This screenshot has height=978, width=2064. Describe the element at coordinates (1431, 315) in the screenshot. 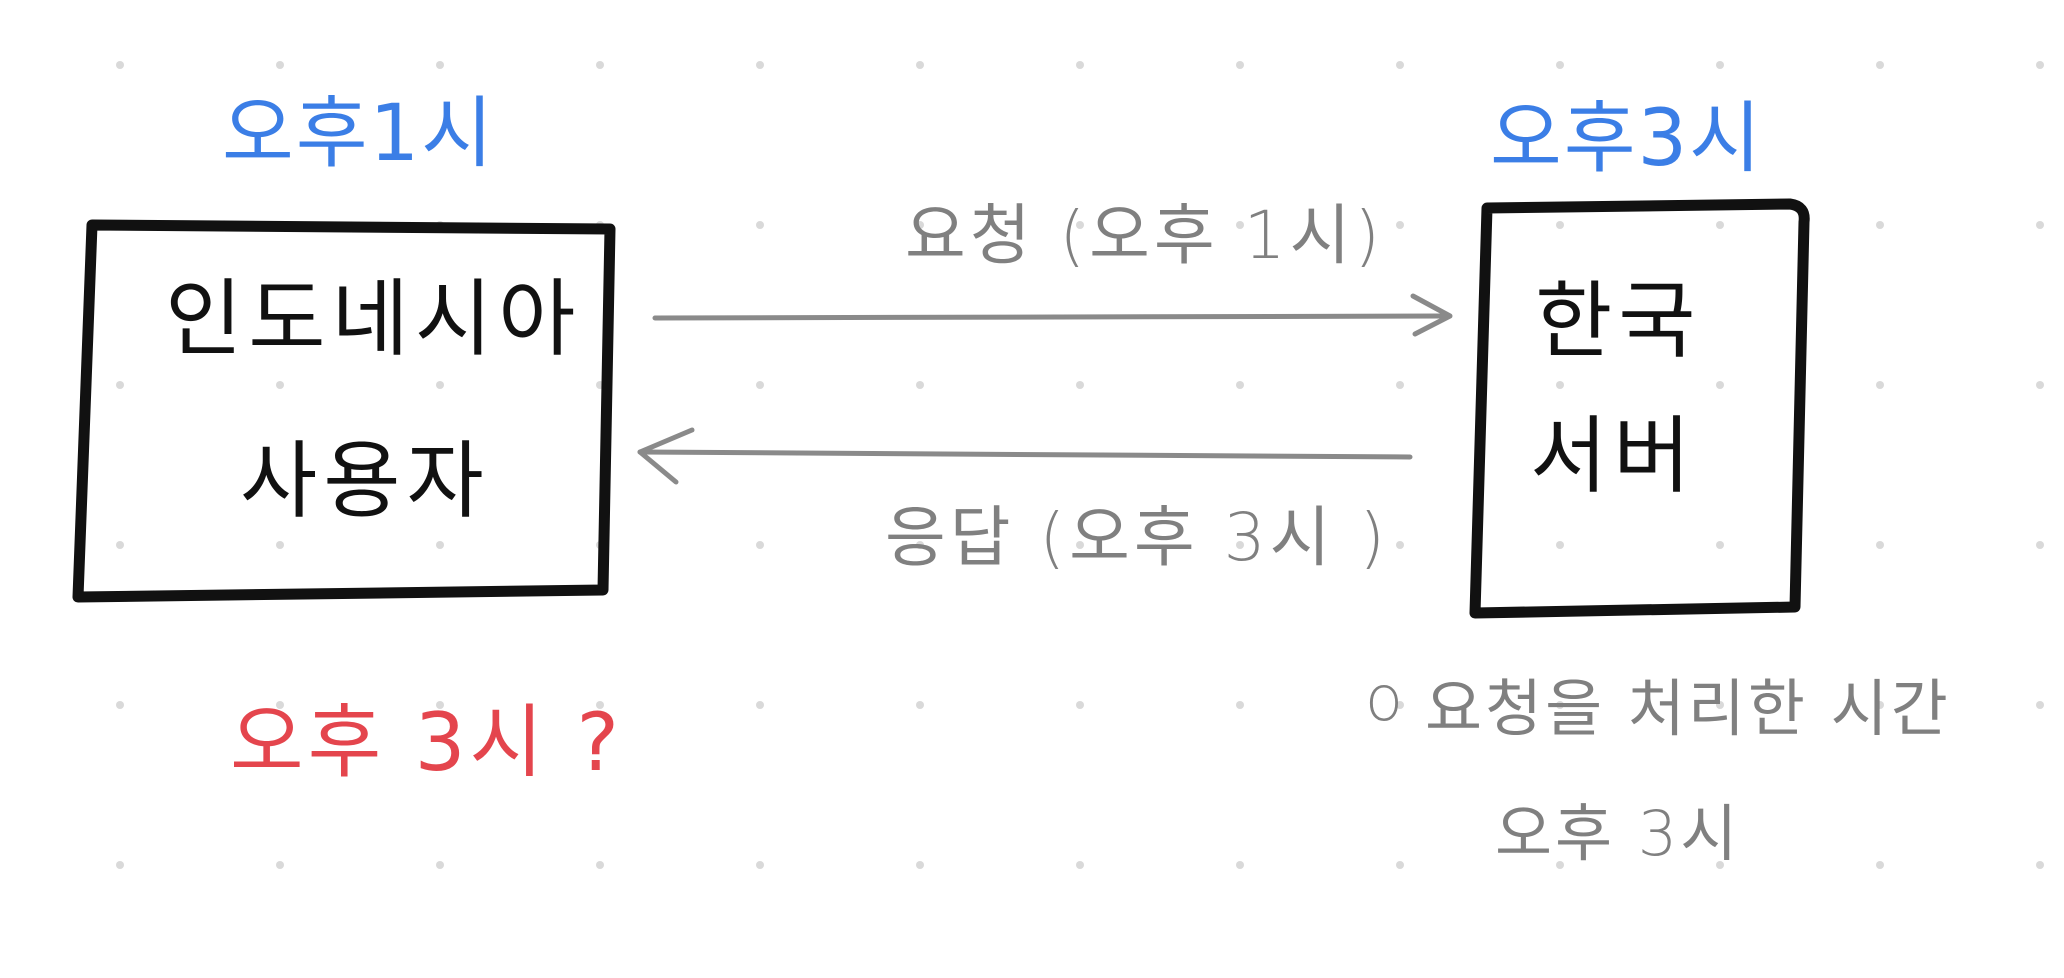

I see `request-arrow-head` at that location.